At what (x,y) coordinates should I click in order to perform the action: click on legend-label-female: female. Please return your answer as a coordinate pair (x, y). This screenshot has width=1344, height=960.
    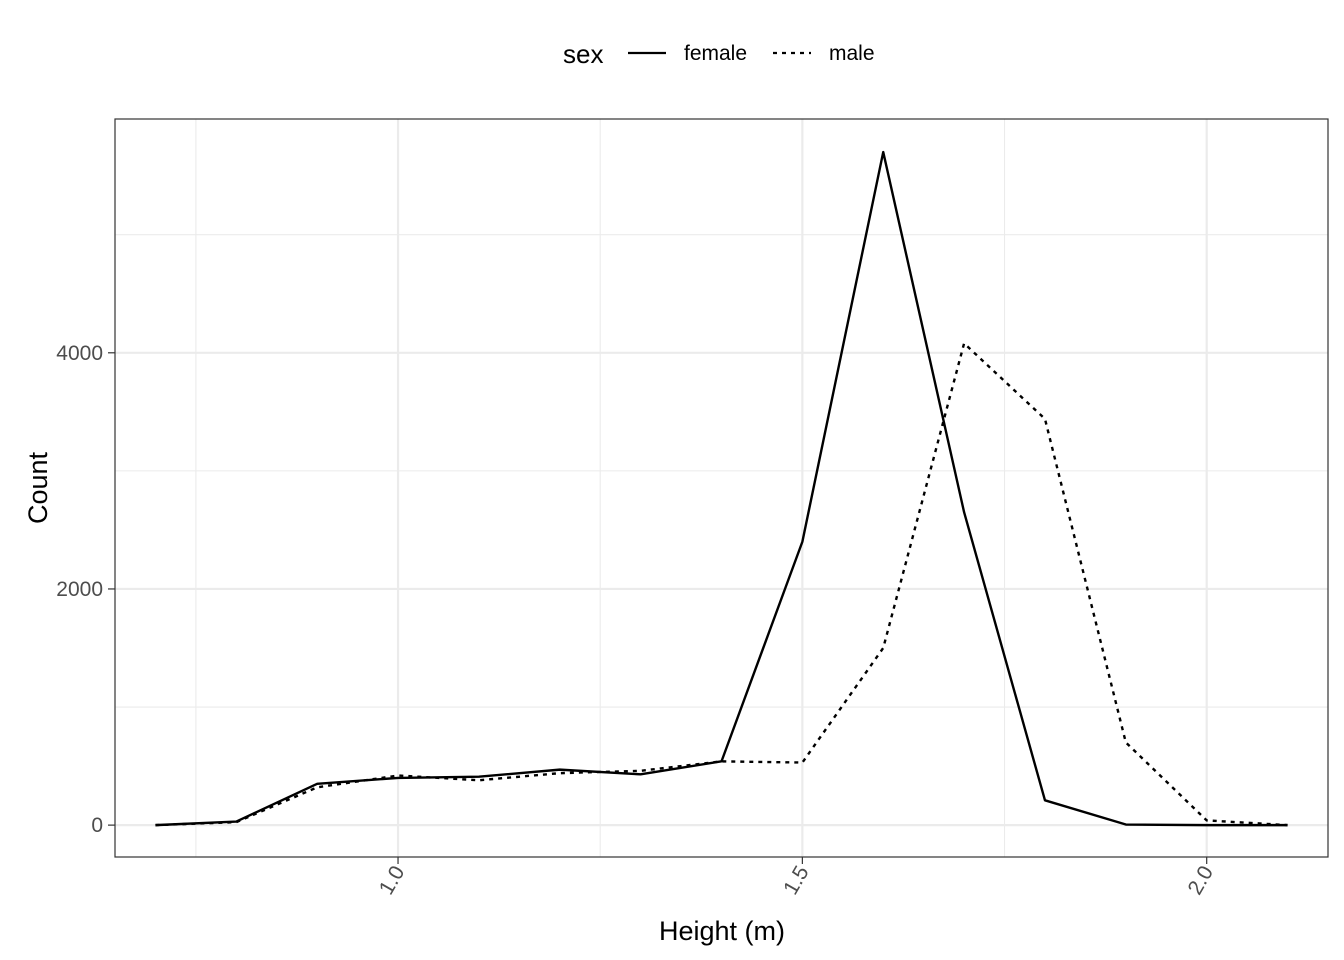
    Looking at the image, I should click on (715, 53).